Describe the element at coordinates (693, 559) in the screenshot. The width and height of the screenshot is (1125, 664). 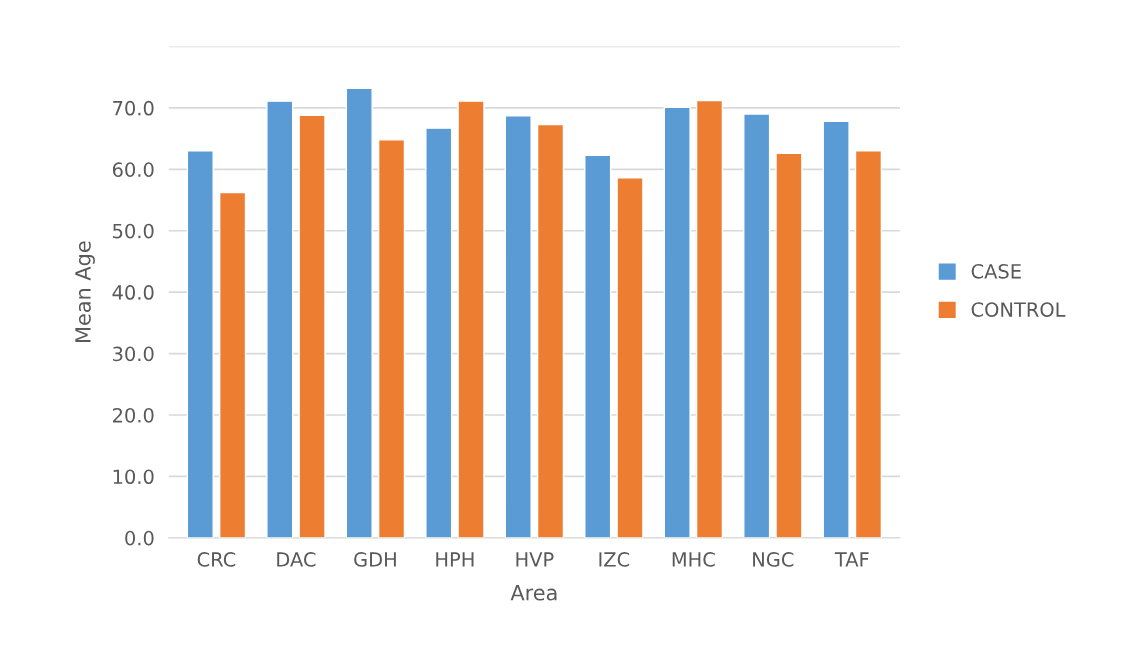
I see `x-tick-label: MHC` at that location.